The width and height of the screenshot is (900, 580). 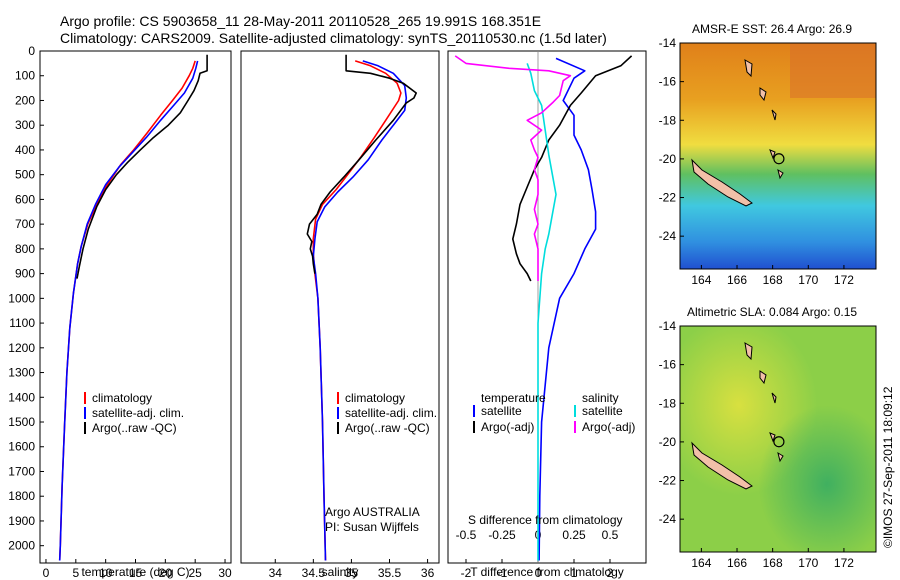 I want to click on legend-label-satellite: satellite-adj. clim., so click(x=138, y=413).